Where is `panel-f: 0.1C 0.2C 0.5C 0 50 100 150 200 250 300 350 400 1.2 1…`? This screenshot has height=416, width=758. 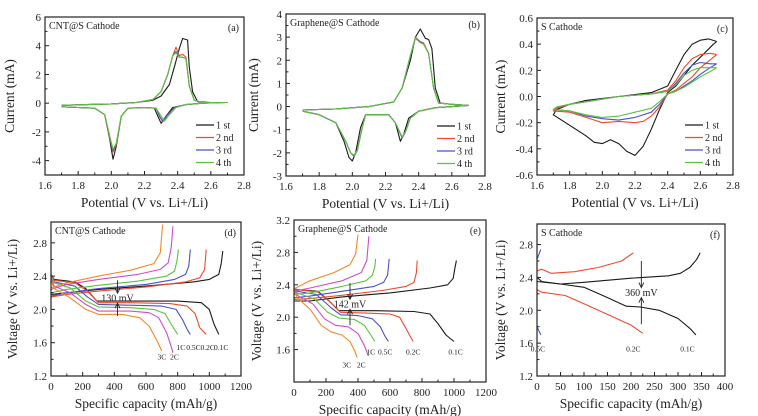
panel-f: 0.1C 0.2C 0.5C 0 50 100 150 200 250 300 350 400 1.2 1… is located at coordinates (613, 317).